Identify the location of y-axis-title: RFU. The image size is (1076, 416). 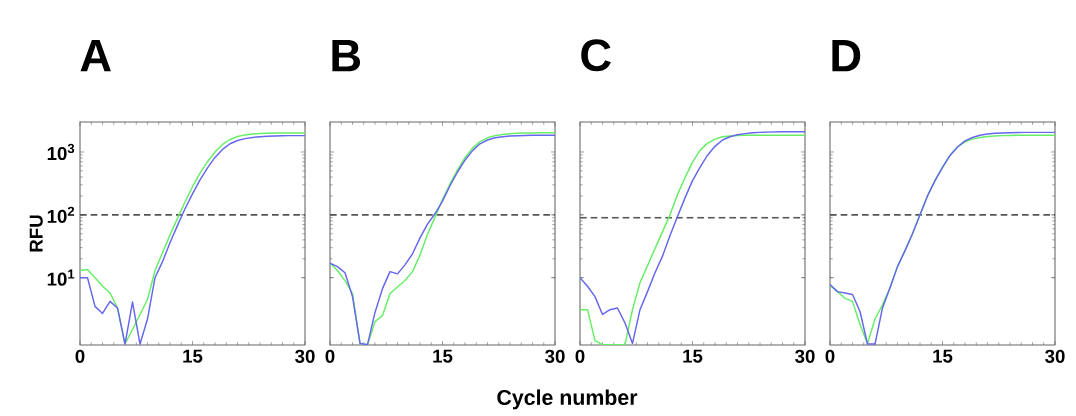
(36, 233).